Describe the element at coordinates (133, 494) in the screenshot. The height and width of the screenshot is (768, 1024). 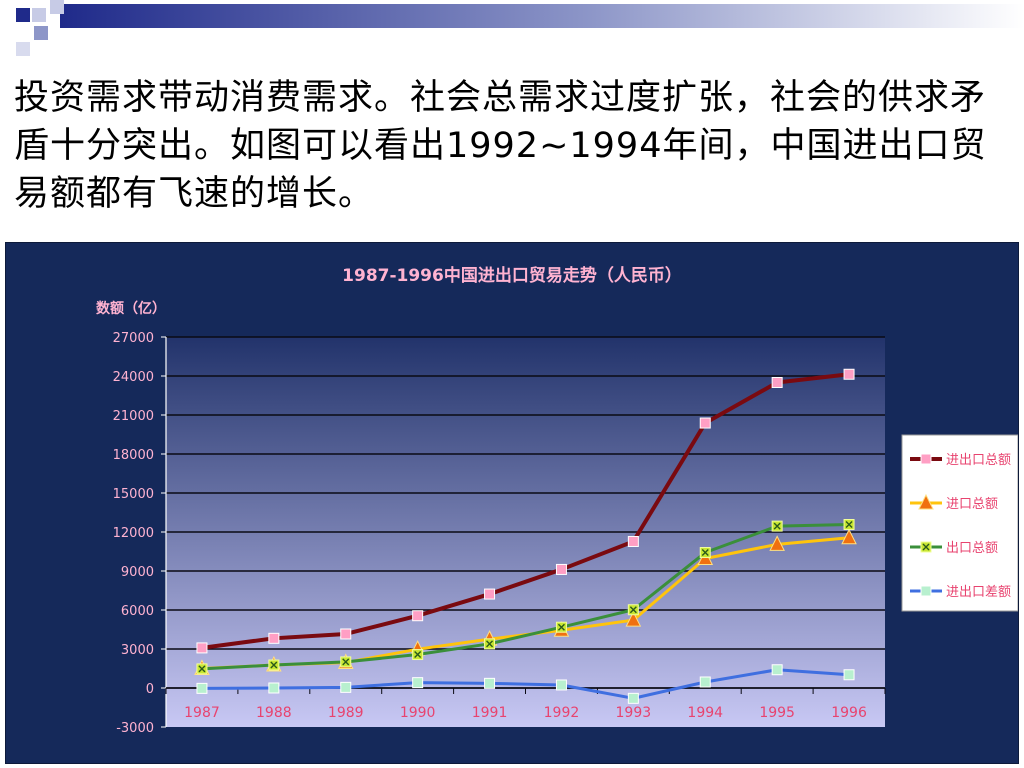
I see `y-tick-label: 15000` at that location.